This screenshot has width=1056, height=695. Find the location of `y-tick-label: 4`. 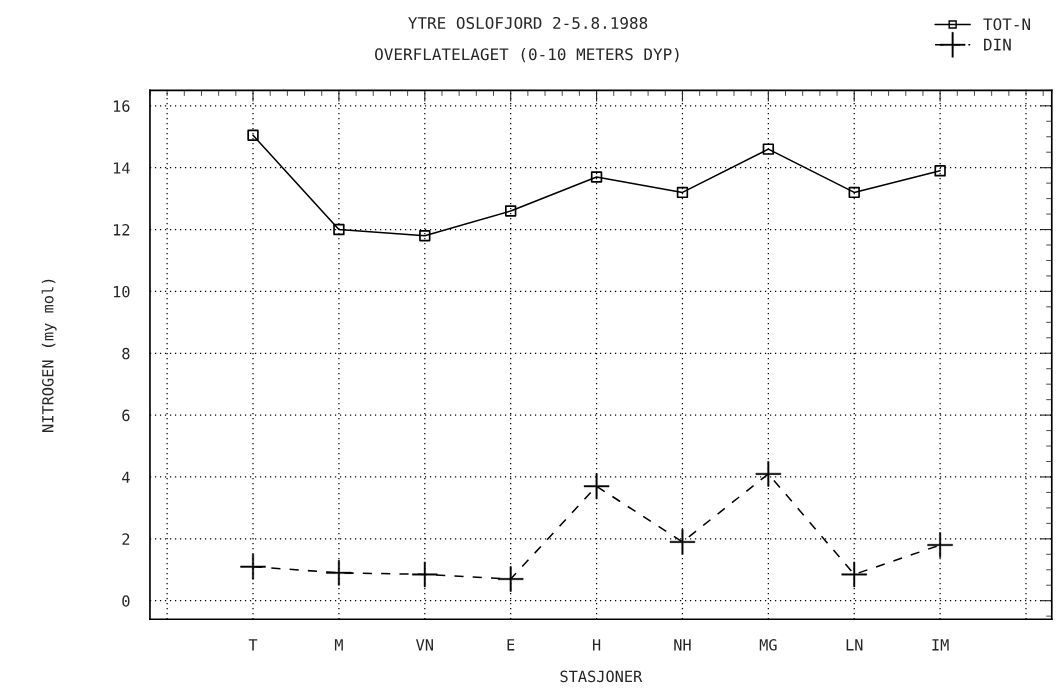

y-tick-label: 4 is located at coordinates (126, 477).